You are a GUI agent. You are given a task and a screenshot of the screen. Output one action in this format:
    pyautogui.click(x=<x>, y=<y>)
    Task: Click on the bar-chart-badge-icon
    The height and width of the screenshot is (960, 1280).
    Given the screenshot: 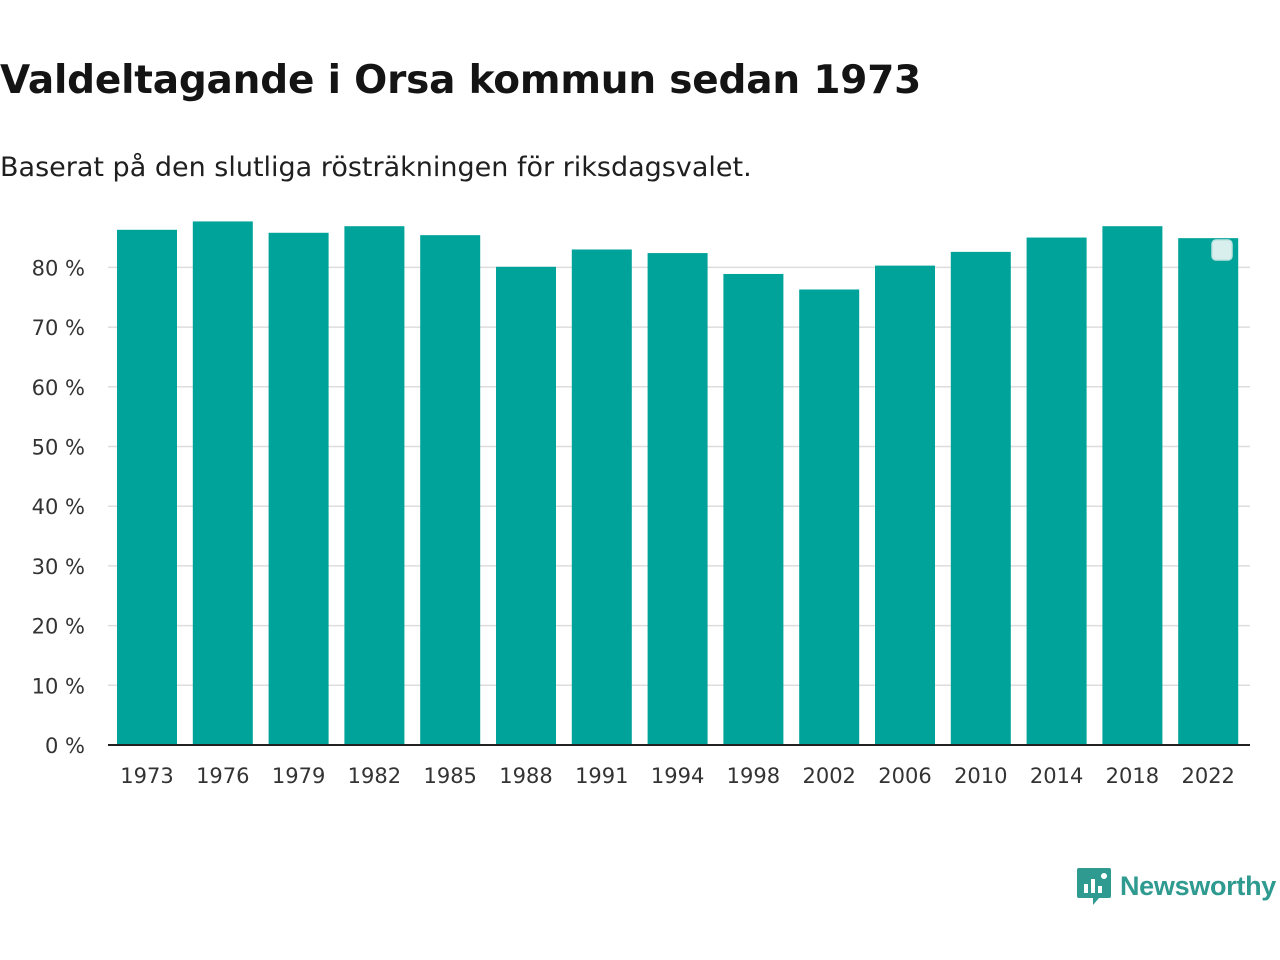 What is the action you would take?
    pyautogui.click(x=1093, y=886)
    